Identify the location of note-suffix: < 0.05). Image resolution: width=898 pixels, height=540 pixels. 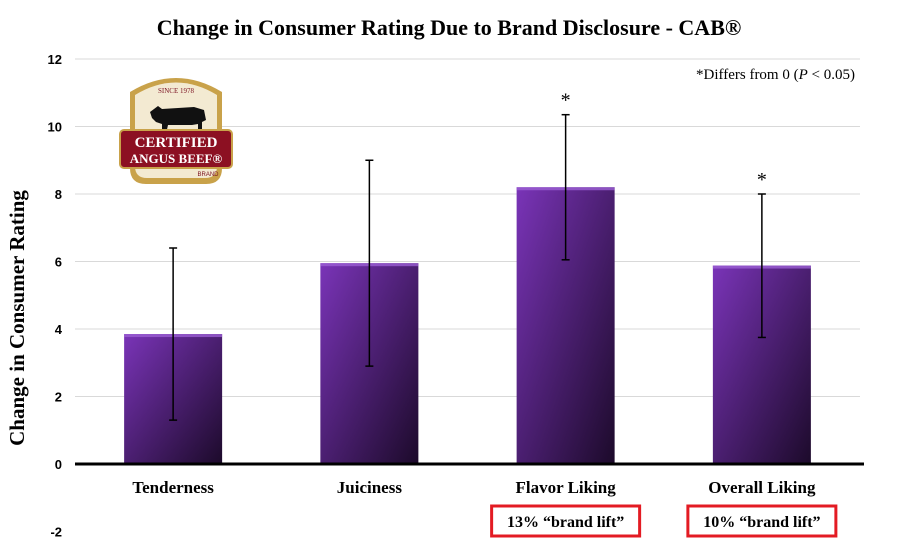
(831, 75).